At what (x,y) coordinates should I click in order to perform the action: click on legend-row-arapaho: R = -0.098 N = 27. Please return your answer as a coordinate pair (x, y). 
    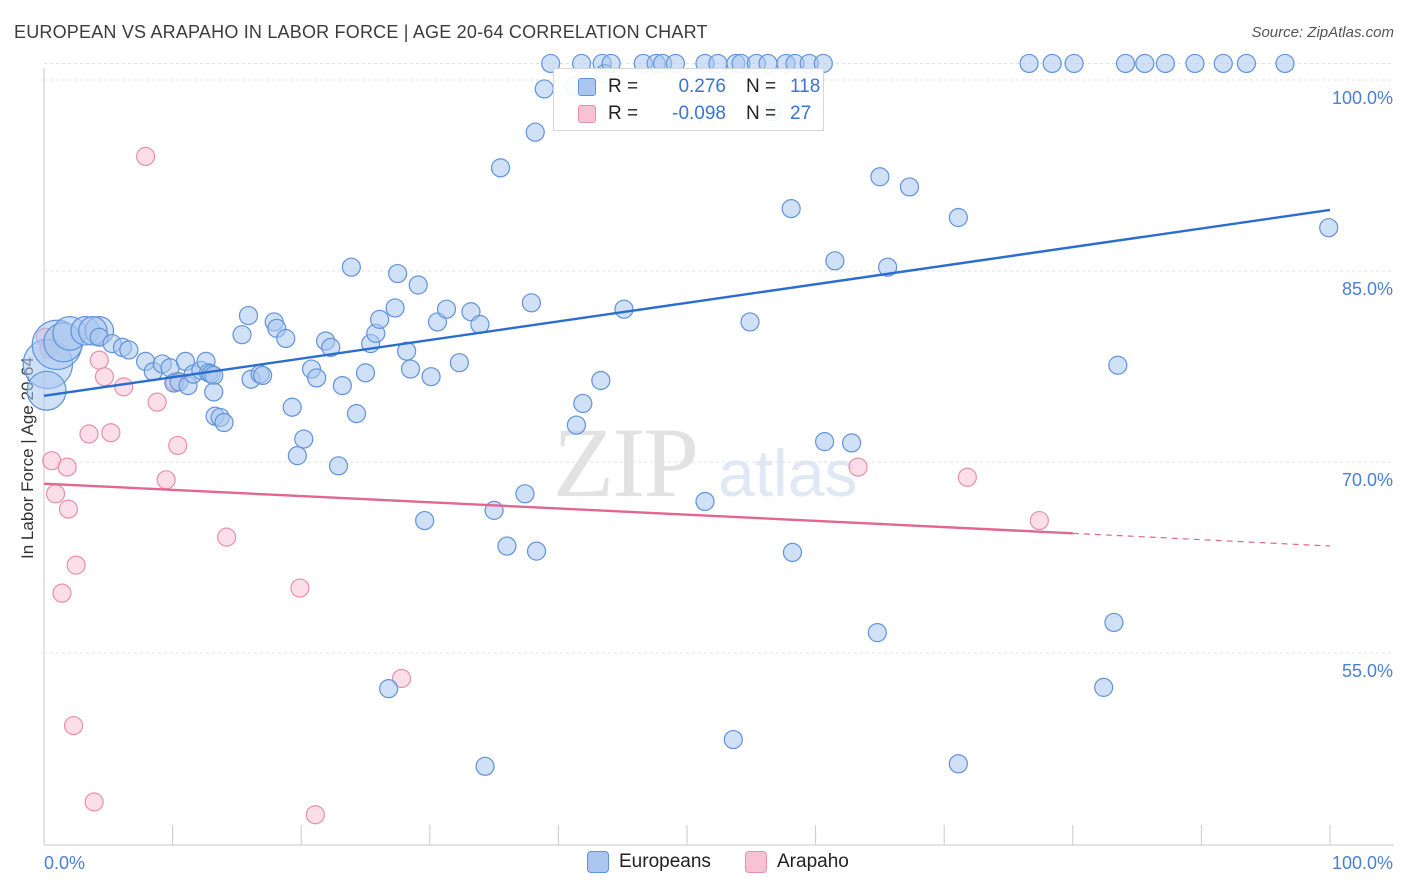
    Looking at the image, I should click on (694, 114).